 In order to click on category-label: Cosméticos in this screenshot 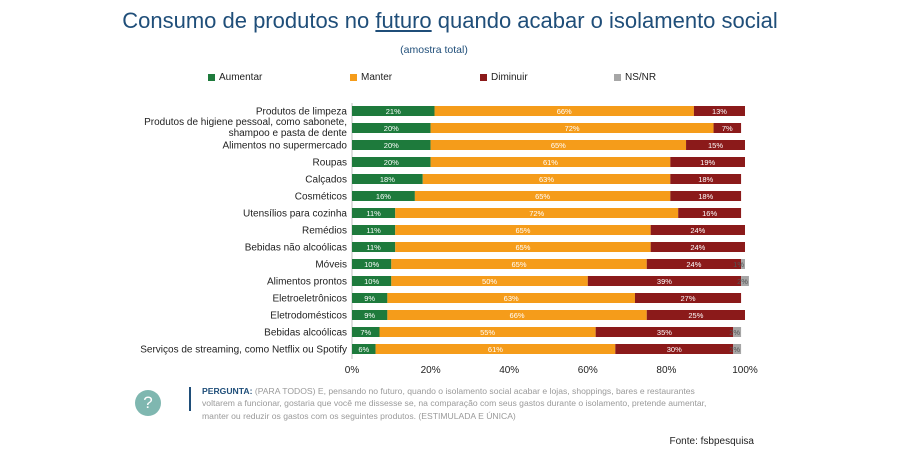, I will do `click(321, 197)`.